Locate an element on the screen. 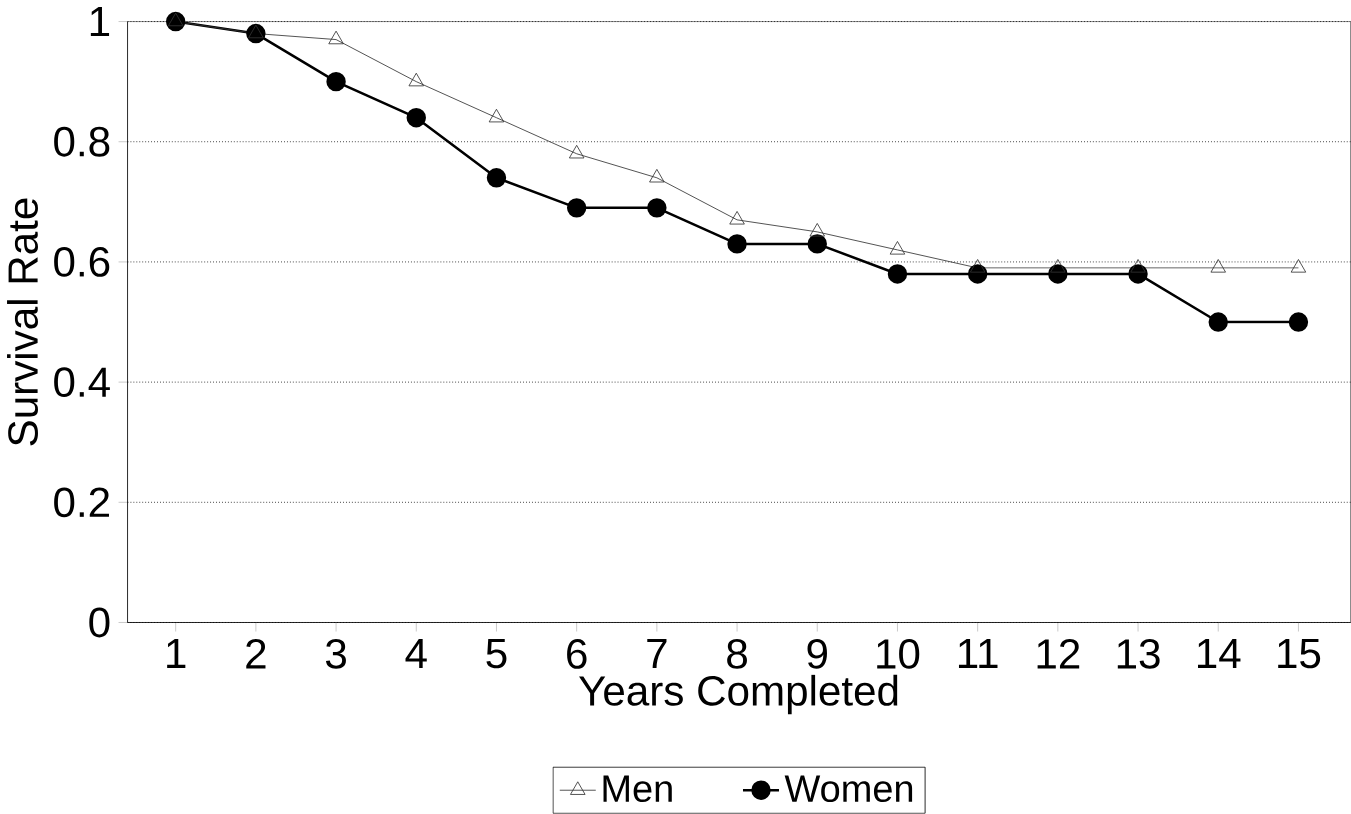 Image resolution: width=1351 pixels, height=814 pixels. y-tick-label: 0.6 is located at coordinates (82, 262).